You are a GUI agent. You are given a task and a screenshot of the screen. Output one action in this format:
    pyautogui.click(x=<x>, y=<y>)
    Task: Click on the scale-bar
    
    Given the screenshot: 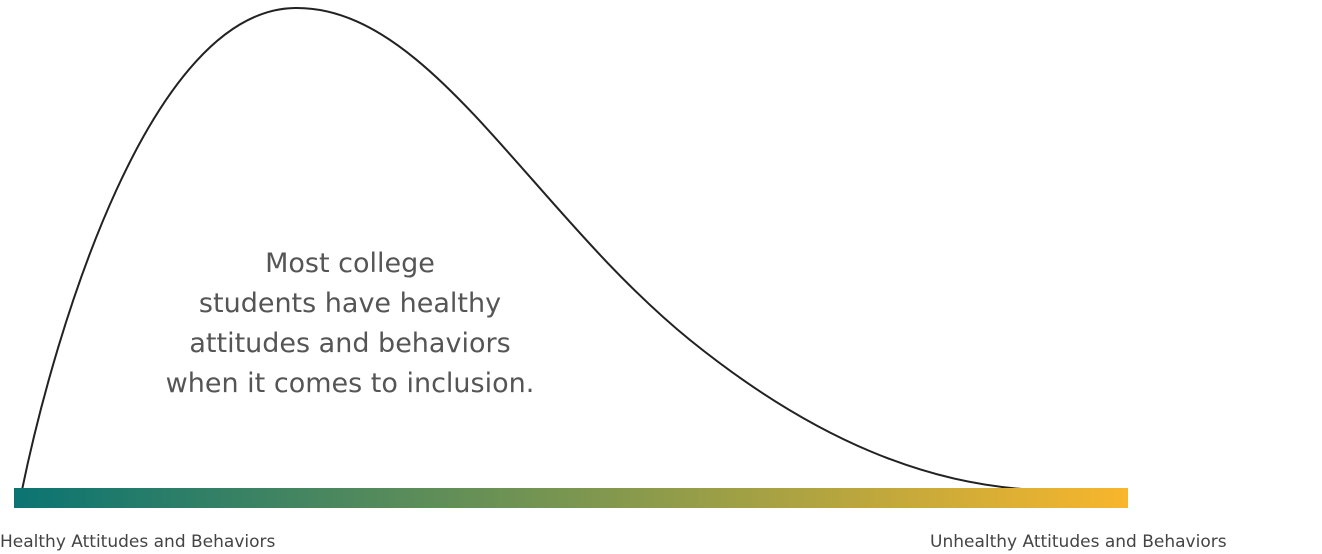 What is the action you would take?
    pyautogui.click(x=571, y=498)
    